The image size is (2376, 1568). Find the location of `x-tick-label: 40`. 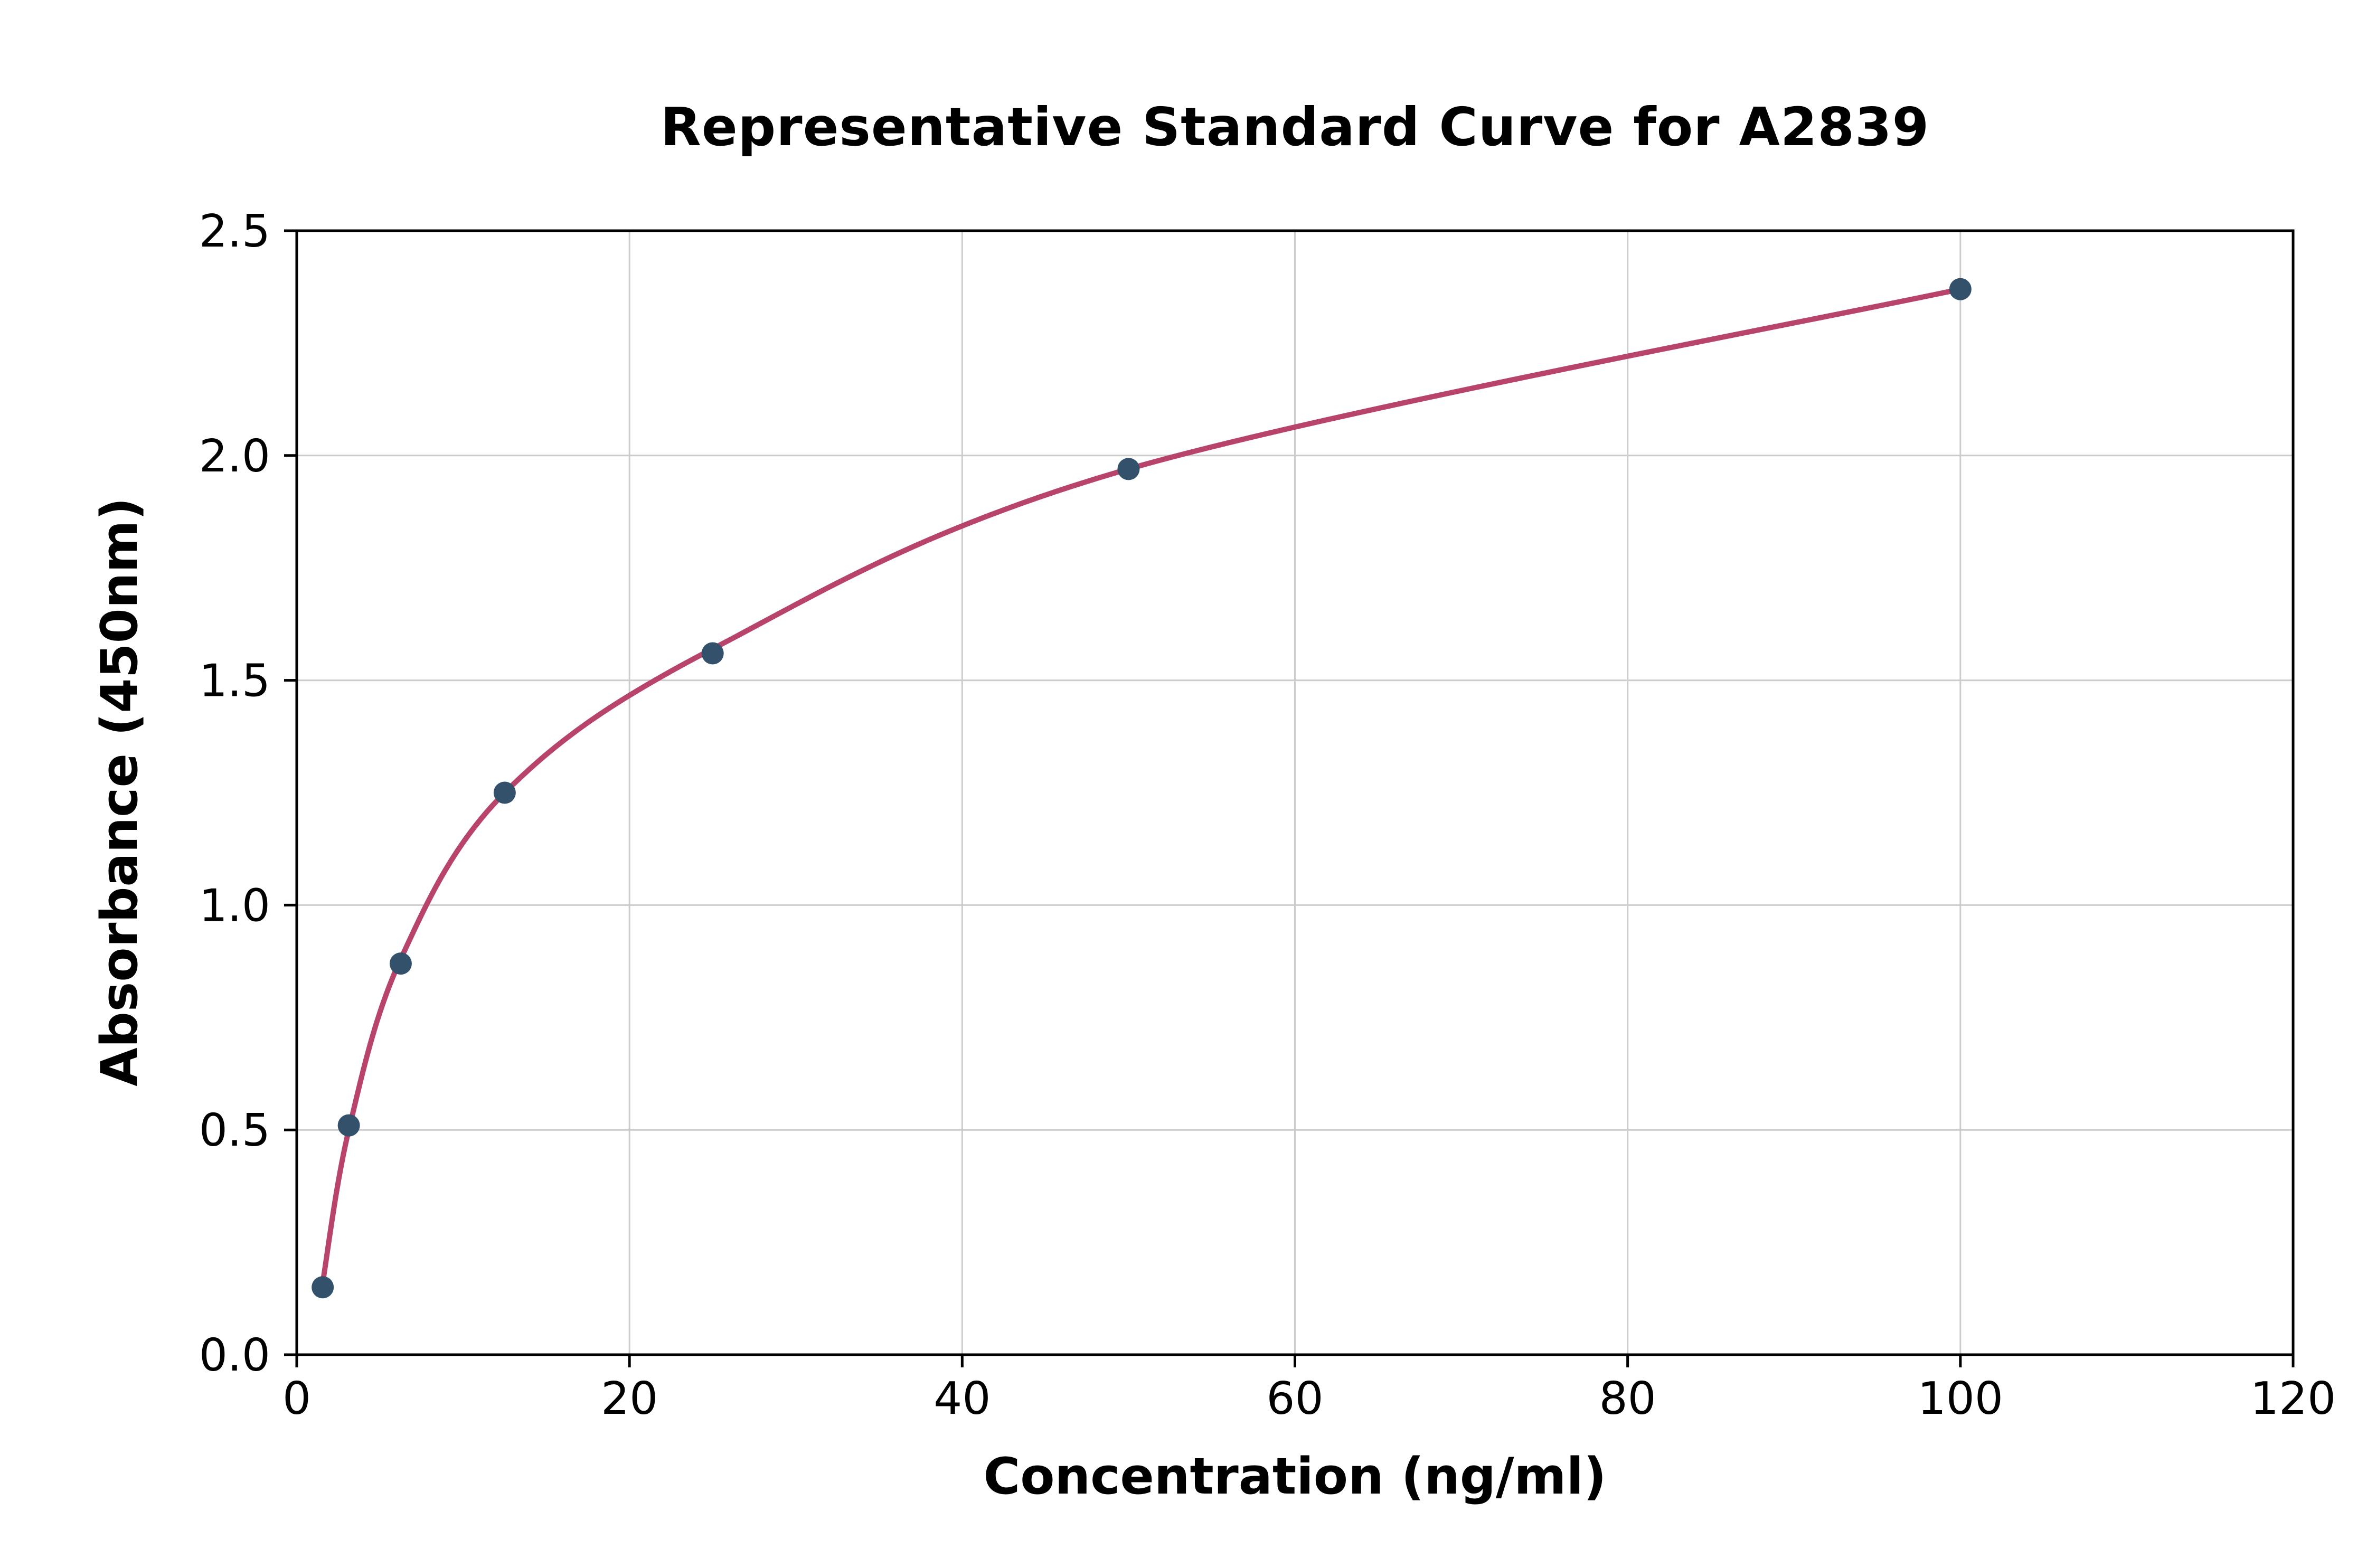

x-tick-label: 40 is located at coordinates (963, 1399).